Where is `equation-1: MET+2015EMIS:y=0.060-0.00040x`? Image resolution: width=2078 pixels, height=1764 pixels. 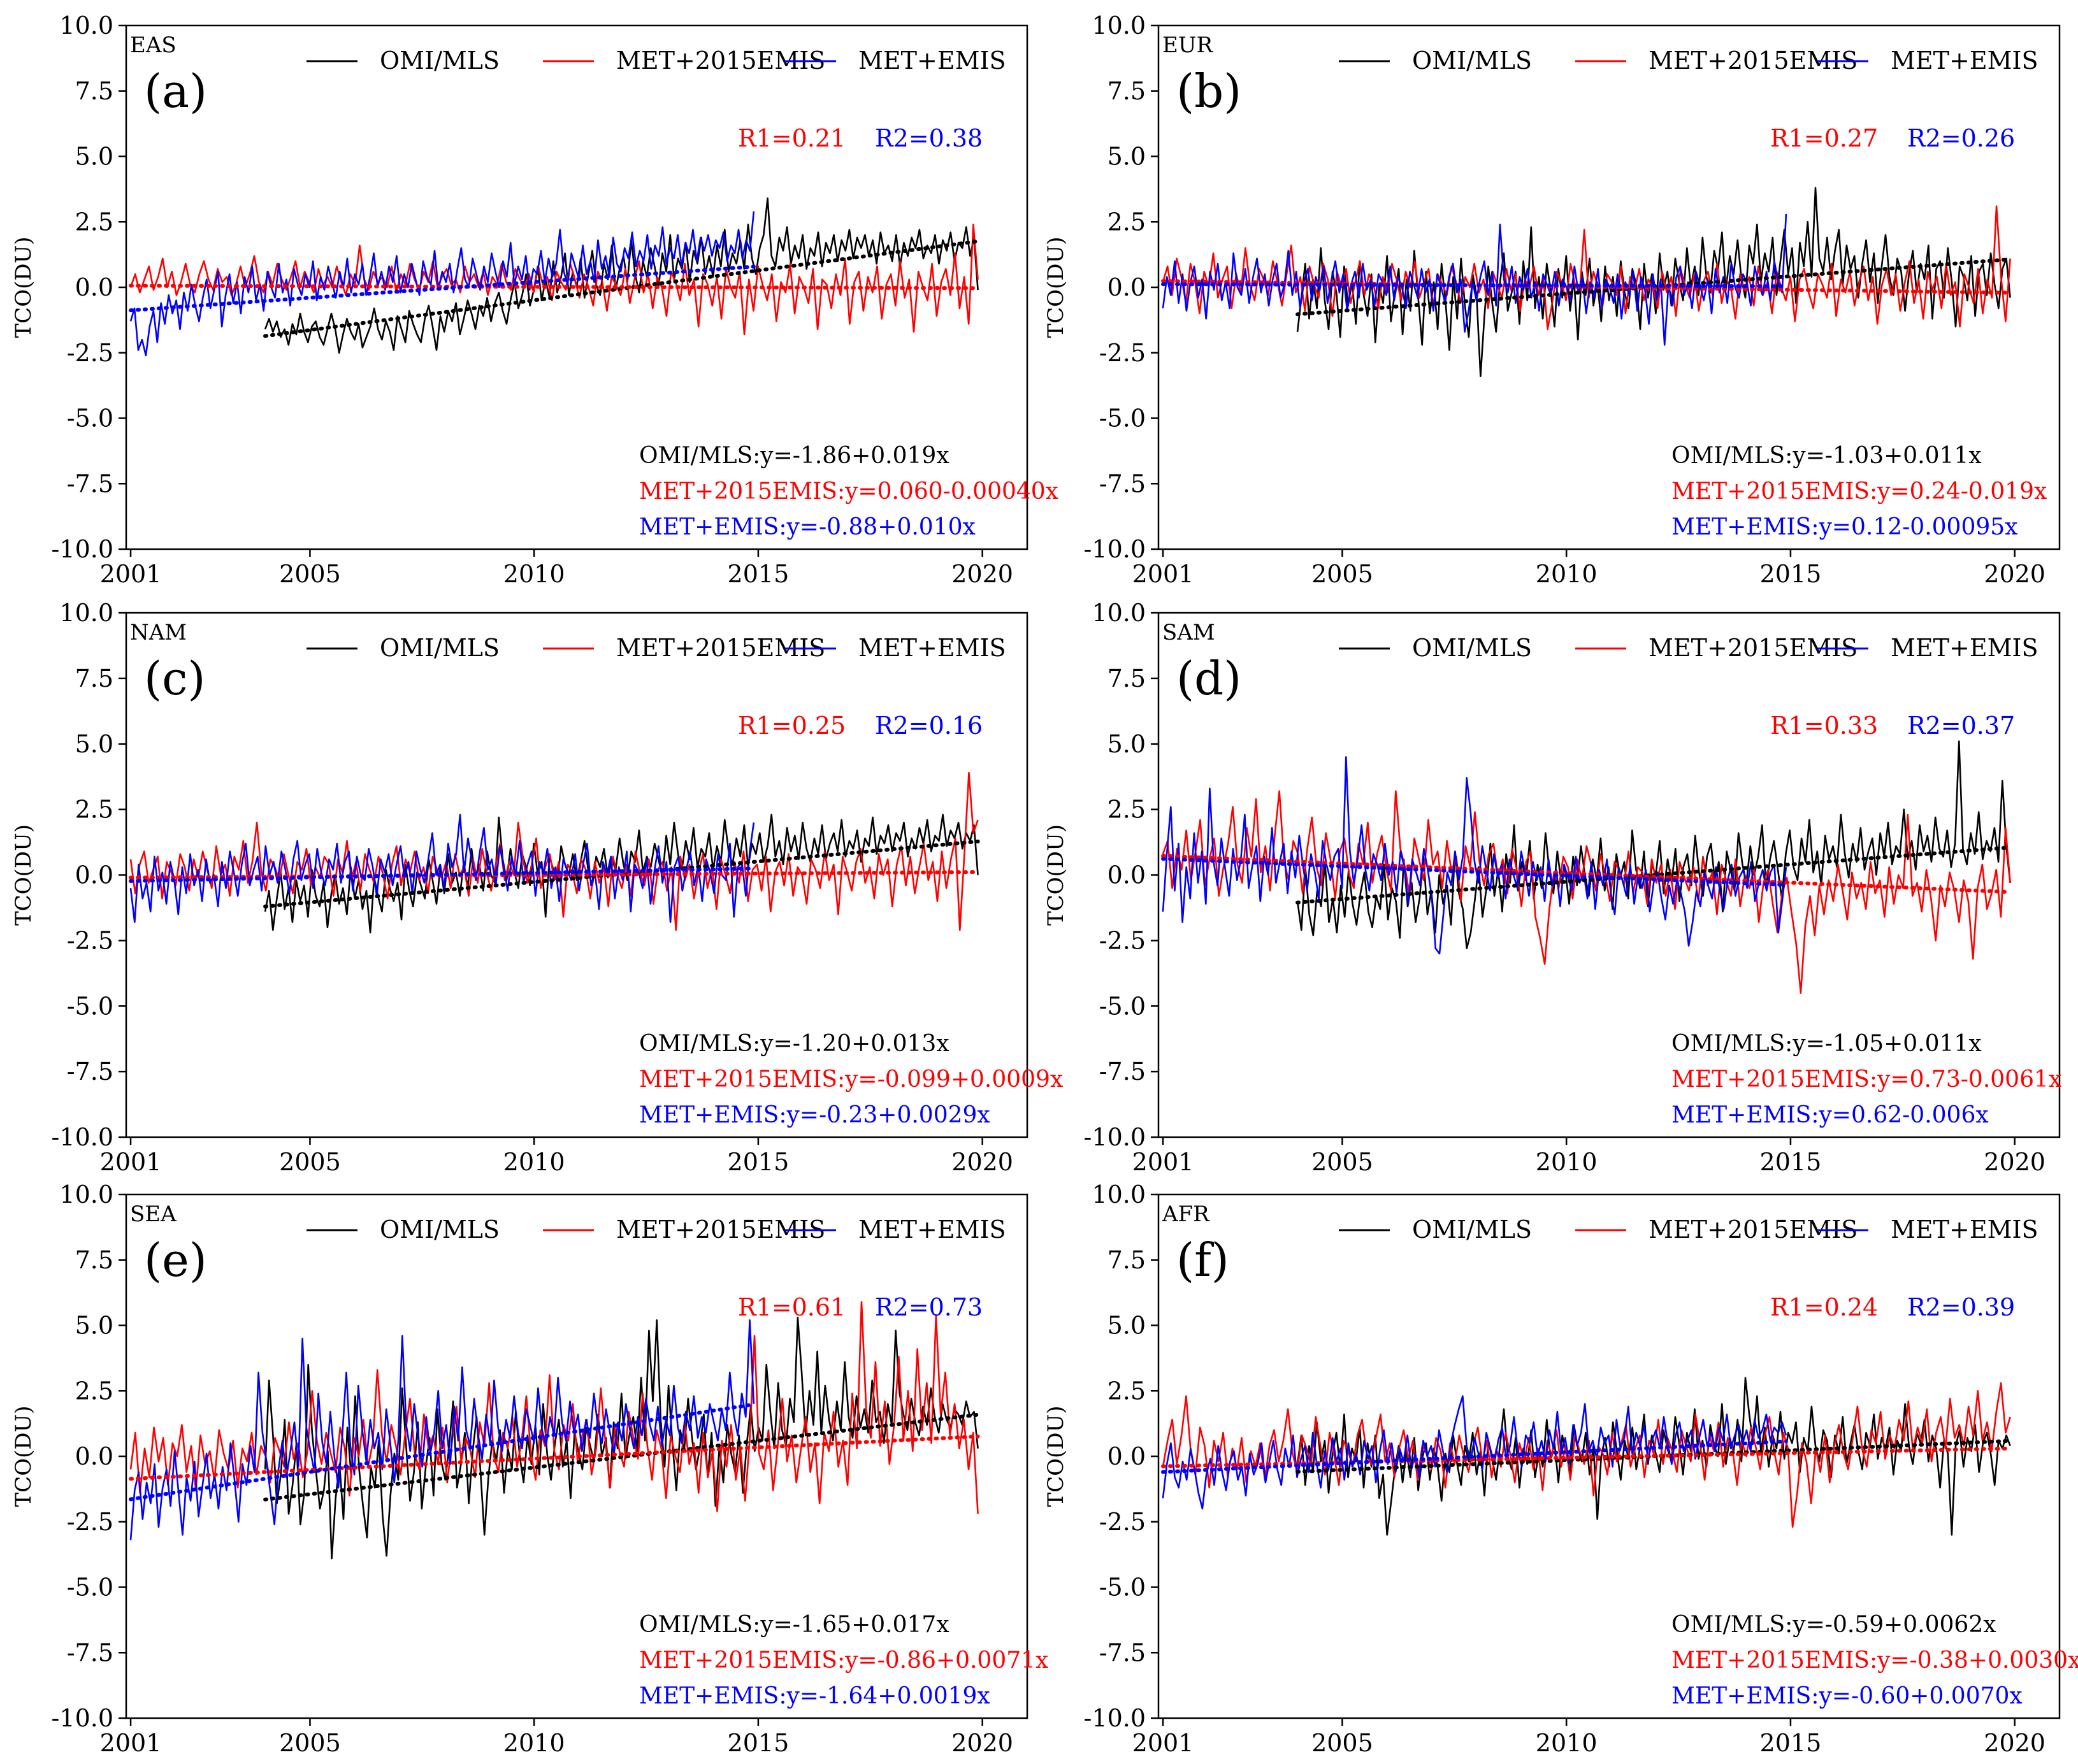
equation-1: MET+2015EMIS:y=0.060-0.00040x is located at coordinates (848, 491).